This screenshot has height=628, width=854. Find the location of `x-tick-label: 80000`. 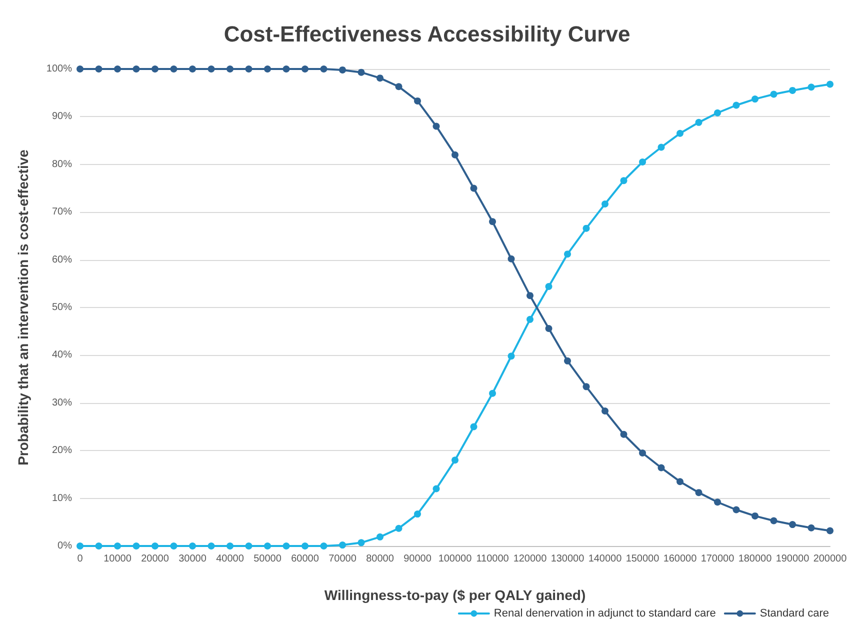

x-tick-label: 80000 is located at coordinates (380, 559).